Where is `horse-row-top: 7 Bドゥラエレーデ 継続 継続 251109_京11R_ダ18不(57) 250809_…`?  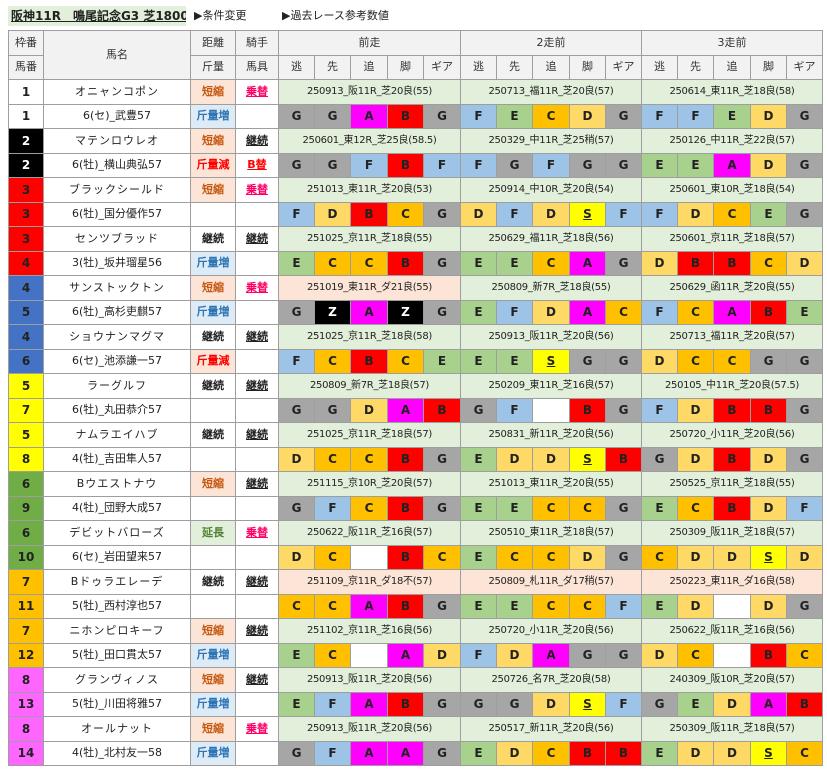
horse-row-top: 7 Bドゥラエレーデ 継続 継続 251109_京11R_ダ18不(57) 250809_… is located at coordinates (415, 582).